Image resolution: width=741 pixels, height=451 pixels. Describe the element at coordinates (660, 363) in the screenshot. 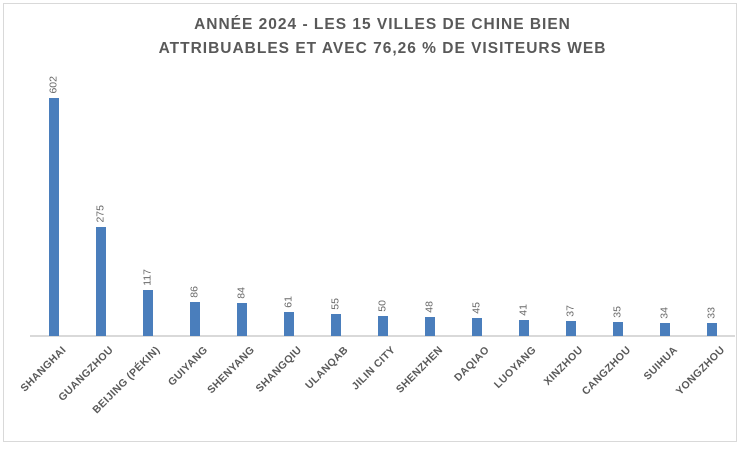

I see `category-label: SUIHUA` at that location.